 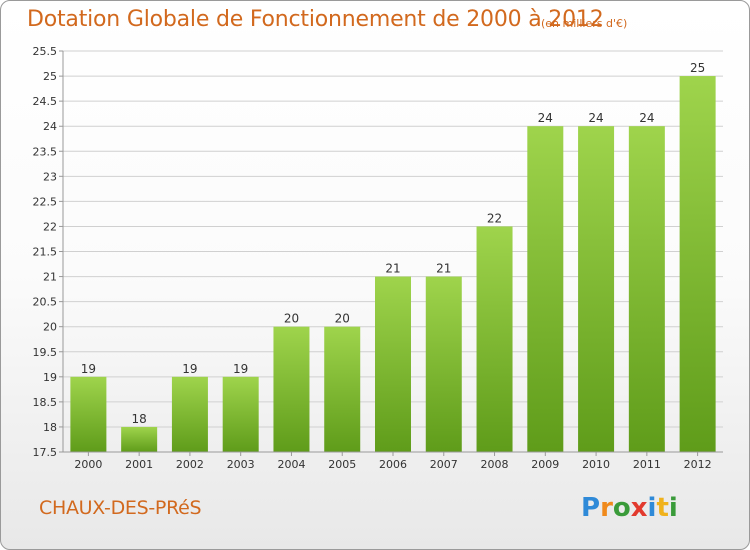 What do you see at coordinates (45, 252) in the screenshot?
I see `y-tick-label: 21.5` at bounding box center [45, 252].